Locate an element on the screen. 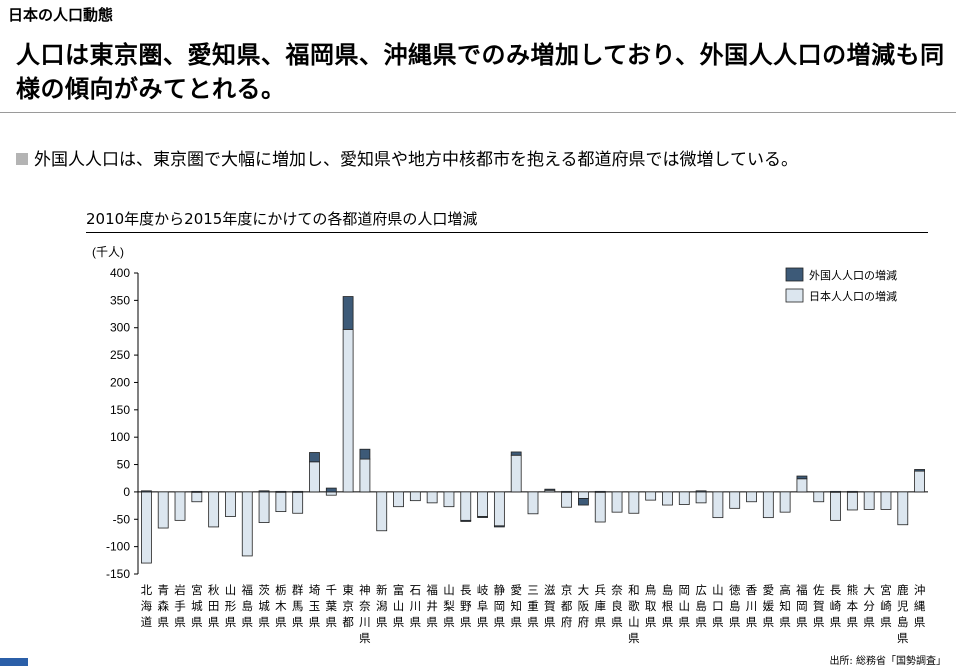 The image size is (956, 667). bottom-logo-fragment is located at coordinates (14, 662).